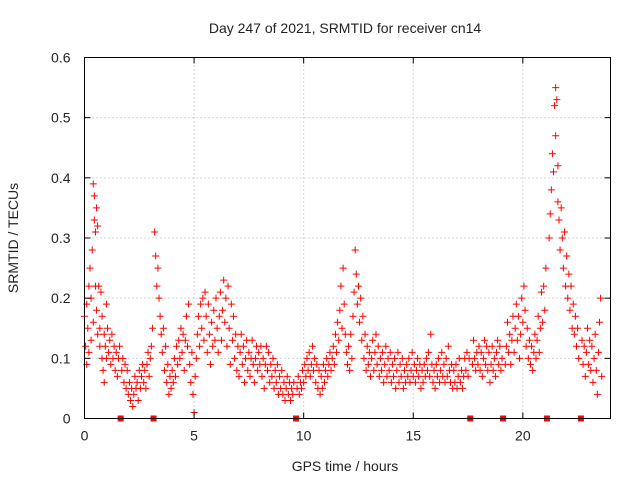 The height and width of the screenshot is (480, 640). I want to click on x-tick-labels: 0 5 10 15 20, so click(306, 436).